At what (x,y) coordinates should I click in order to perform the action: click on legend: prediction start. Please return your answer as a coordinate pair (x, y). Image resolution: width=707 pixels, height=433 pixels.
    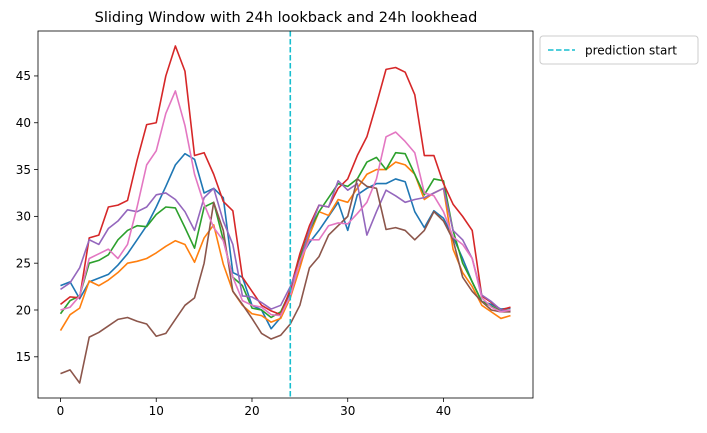
    Looking at the image, I should click on (619, 50).